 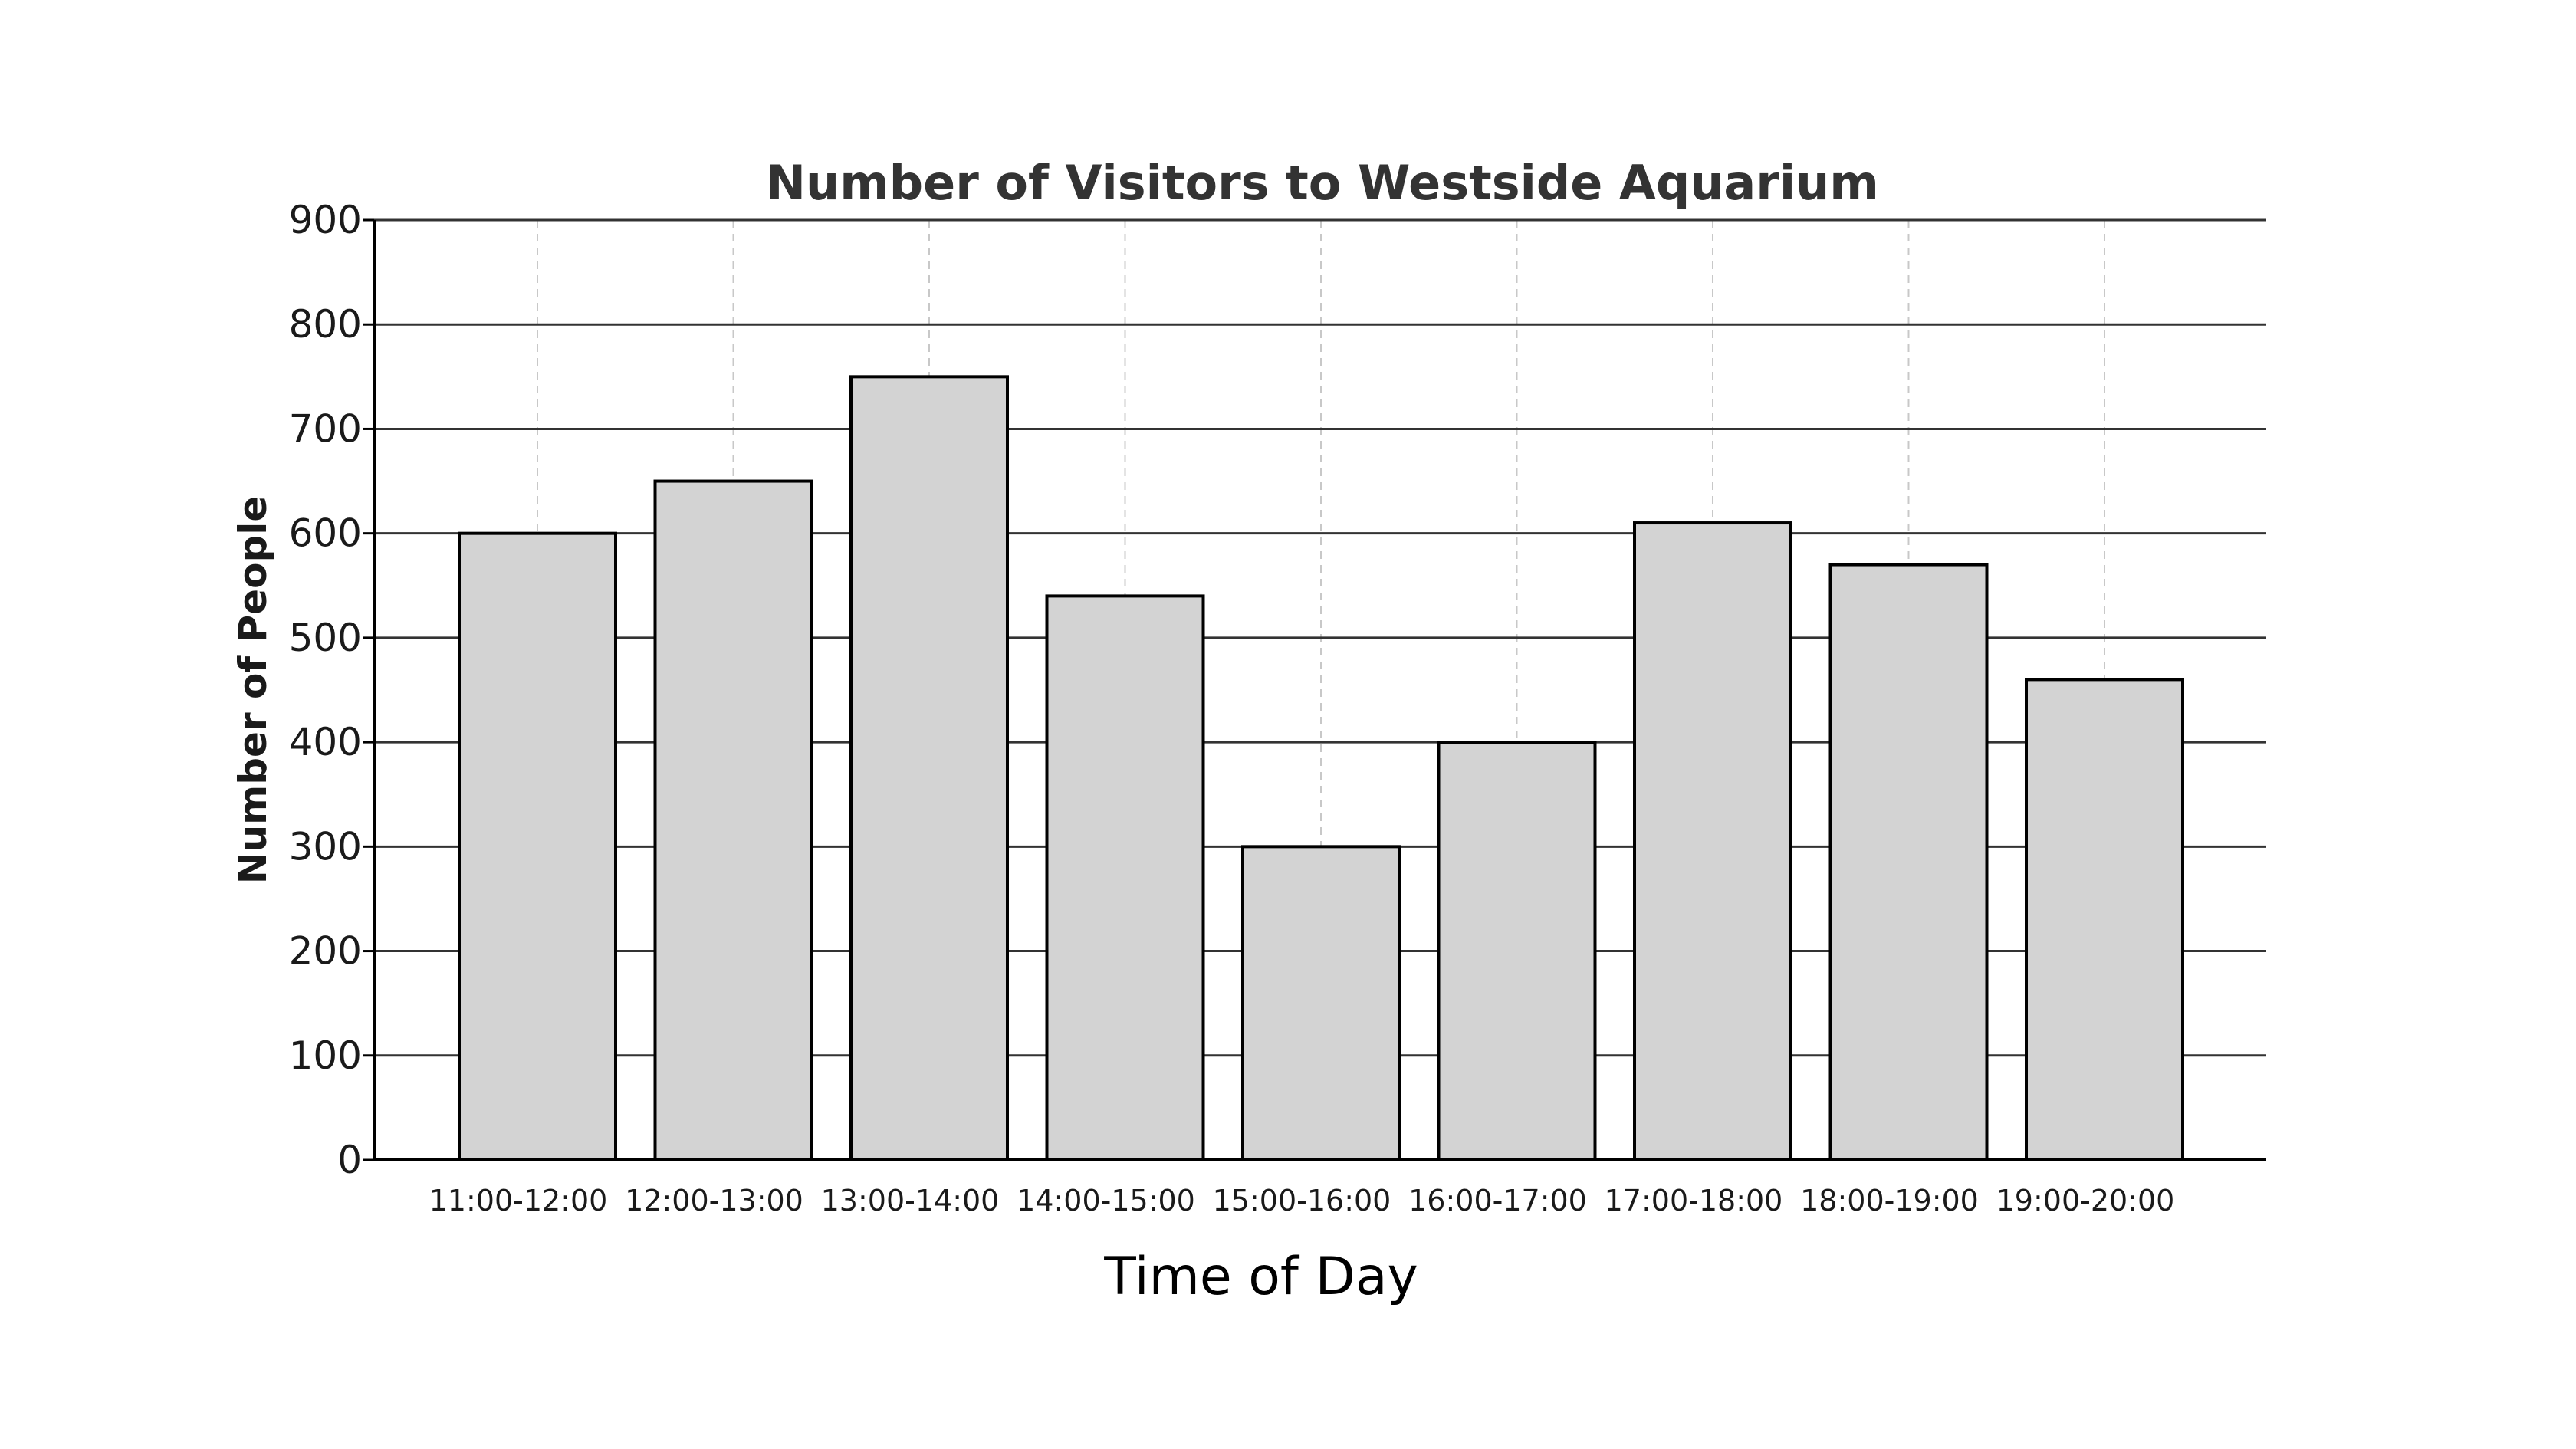 What do you see at coordinates (326, 220) in the screenshot?
I see `y-tick-label: 900` at bounding box center [326, 220].